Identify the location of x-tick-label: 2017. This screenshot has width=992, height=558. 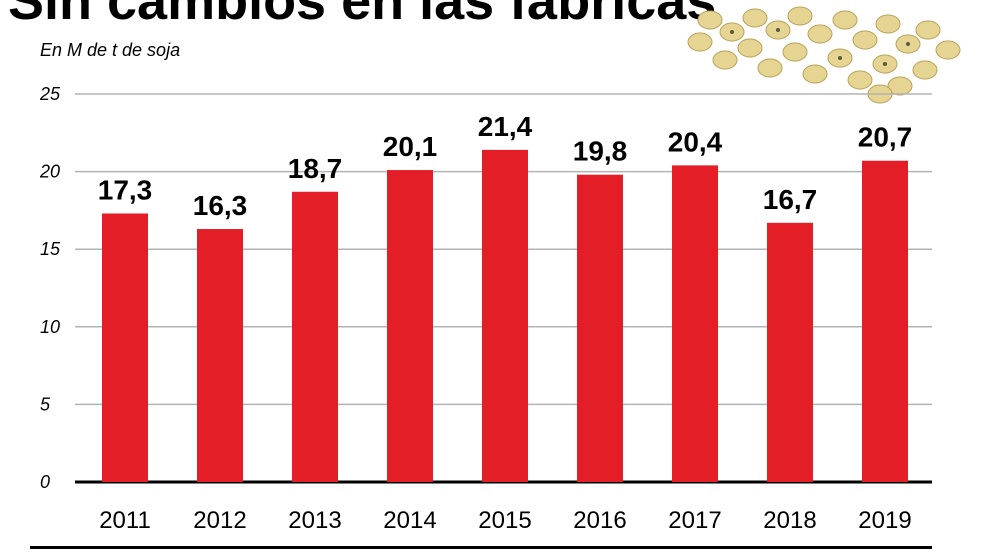
(694, 520).